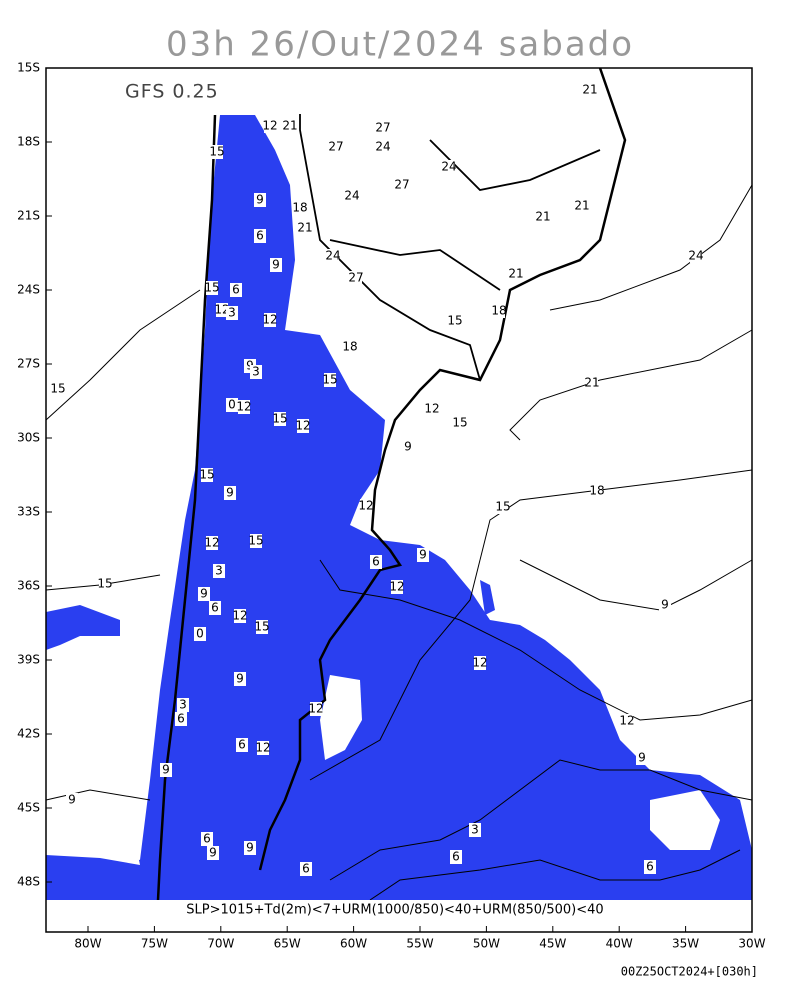  I want to click on lat-label: 15S, so click(28, 68).